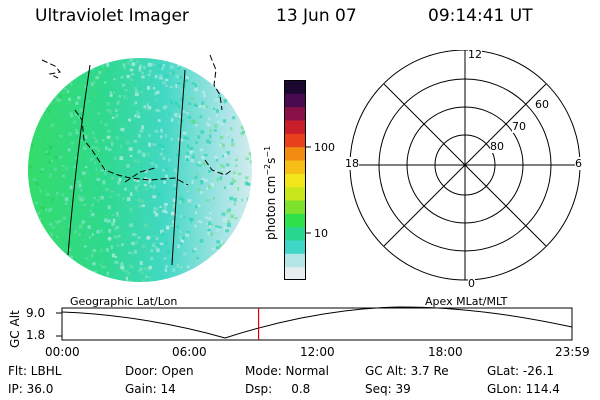 This screenshot has width=600, height=400. Describe the element at coordinates (287, 371) in the screenshot. I see `info-mode: Mode: Normal` at that location.